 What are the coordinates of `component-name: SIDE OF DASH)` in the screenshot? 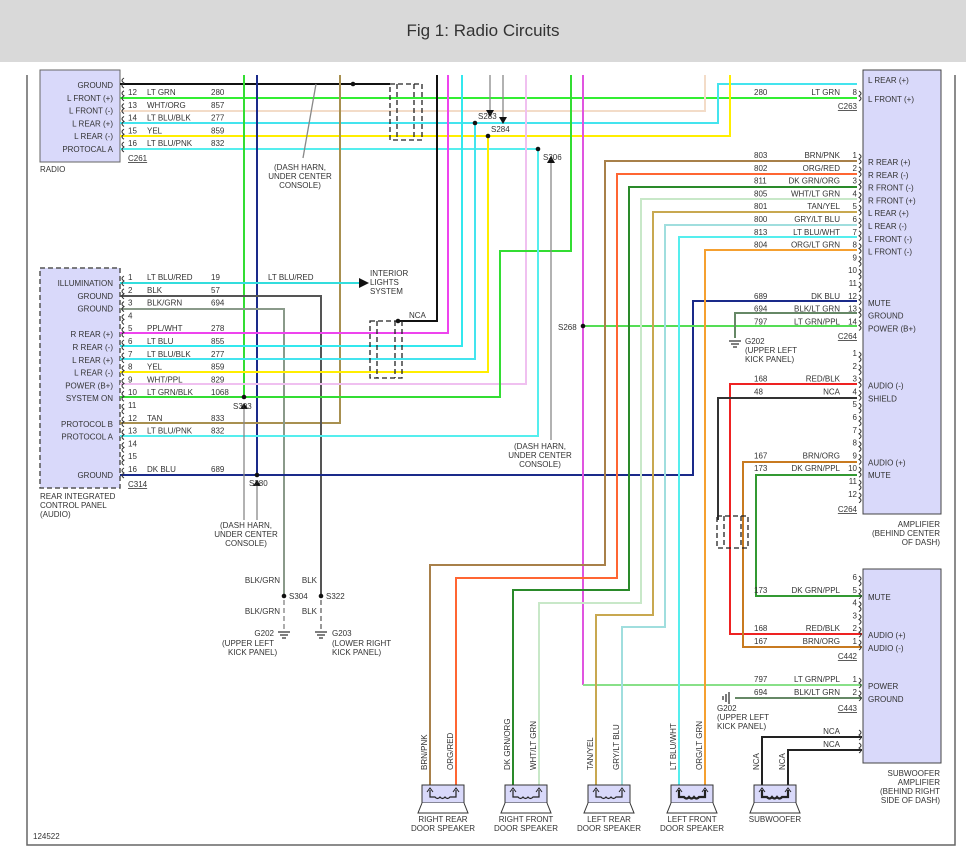 It's located at (910, 800).